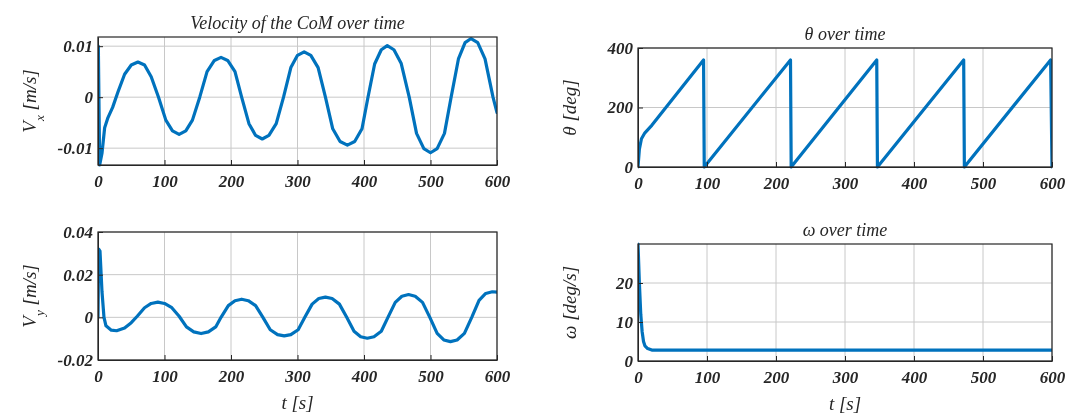  What do you see at coordinates (569, 107) in the screenshot?
I see `y-axis-title: θ [deg]` at bounding box center [569, 107].